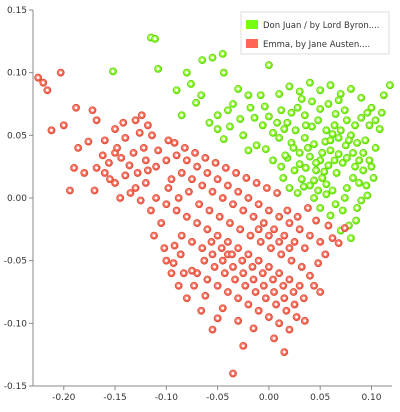  I want to click on y-tick-label: -0.05, so click(15, 262).